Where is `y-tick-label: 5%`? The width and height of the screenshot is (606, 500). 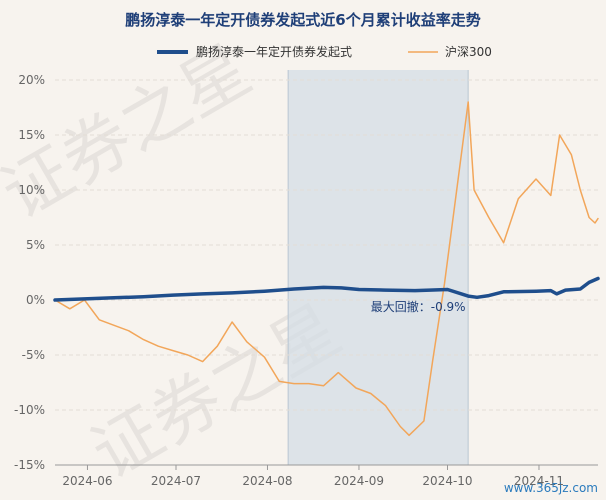
y-tick-label: 5% is located at coordinates (35, 245).